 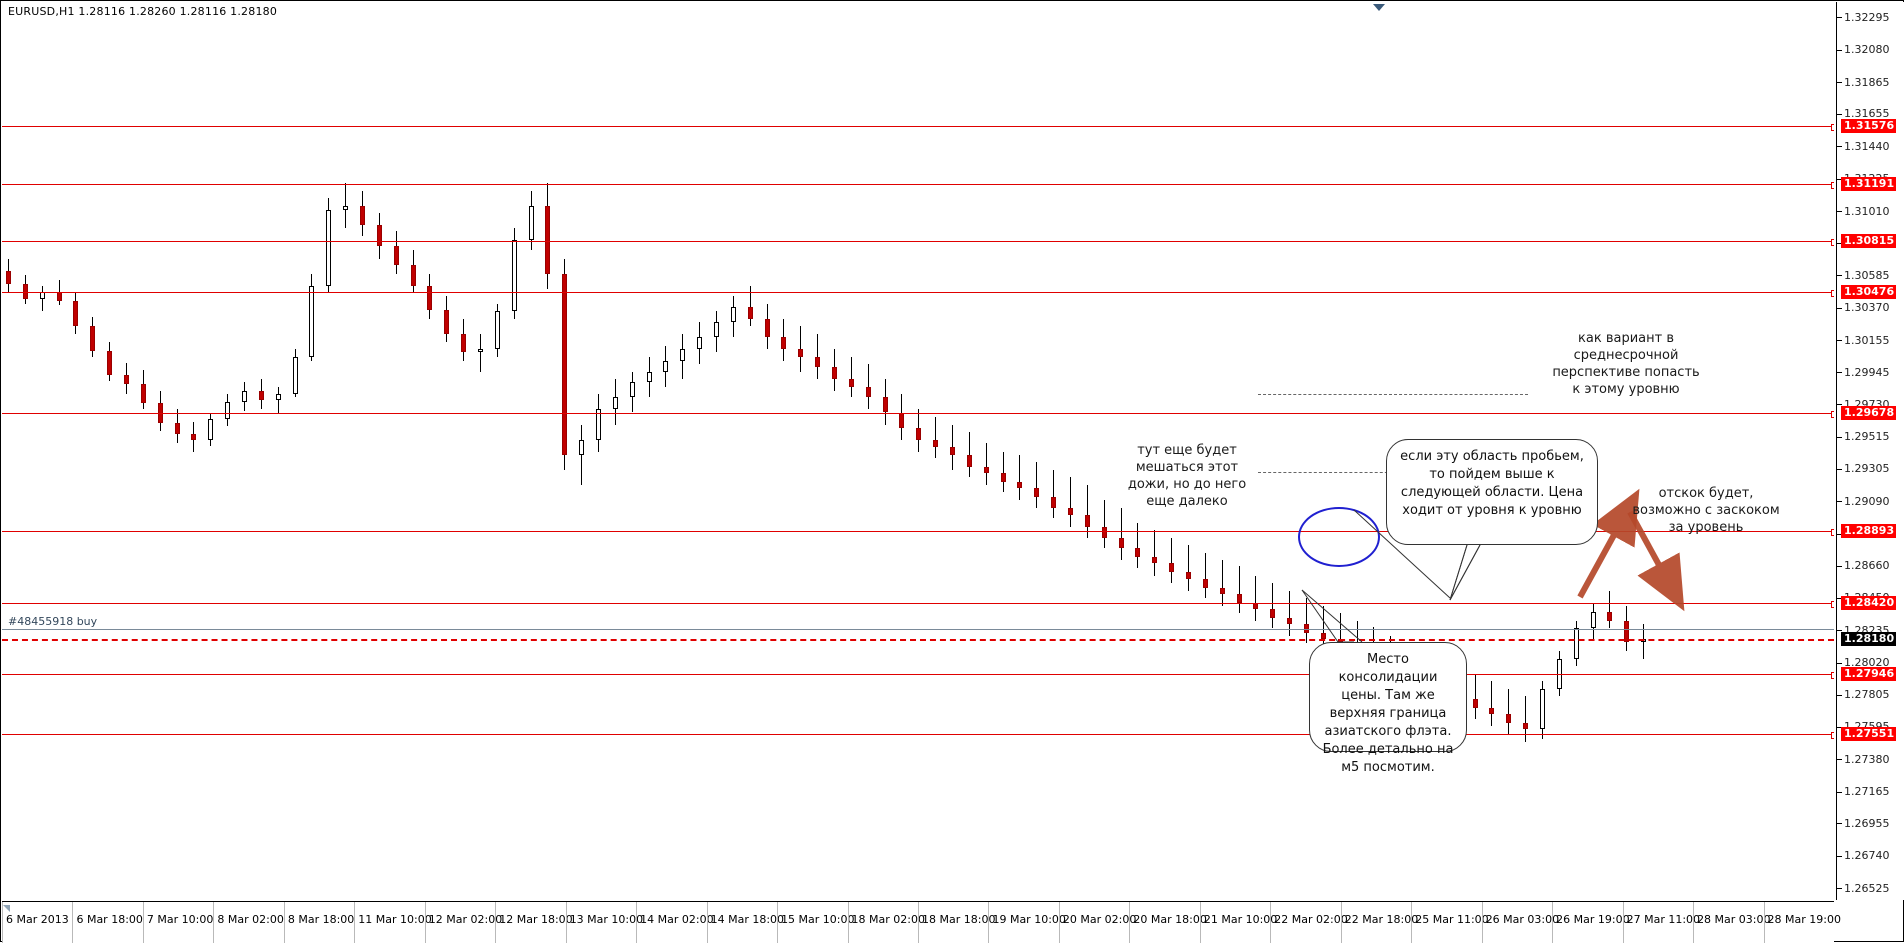 I want to click on price-tick: 1.28020, so click(x=1863, y=662).